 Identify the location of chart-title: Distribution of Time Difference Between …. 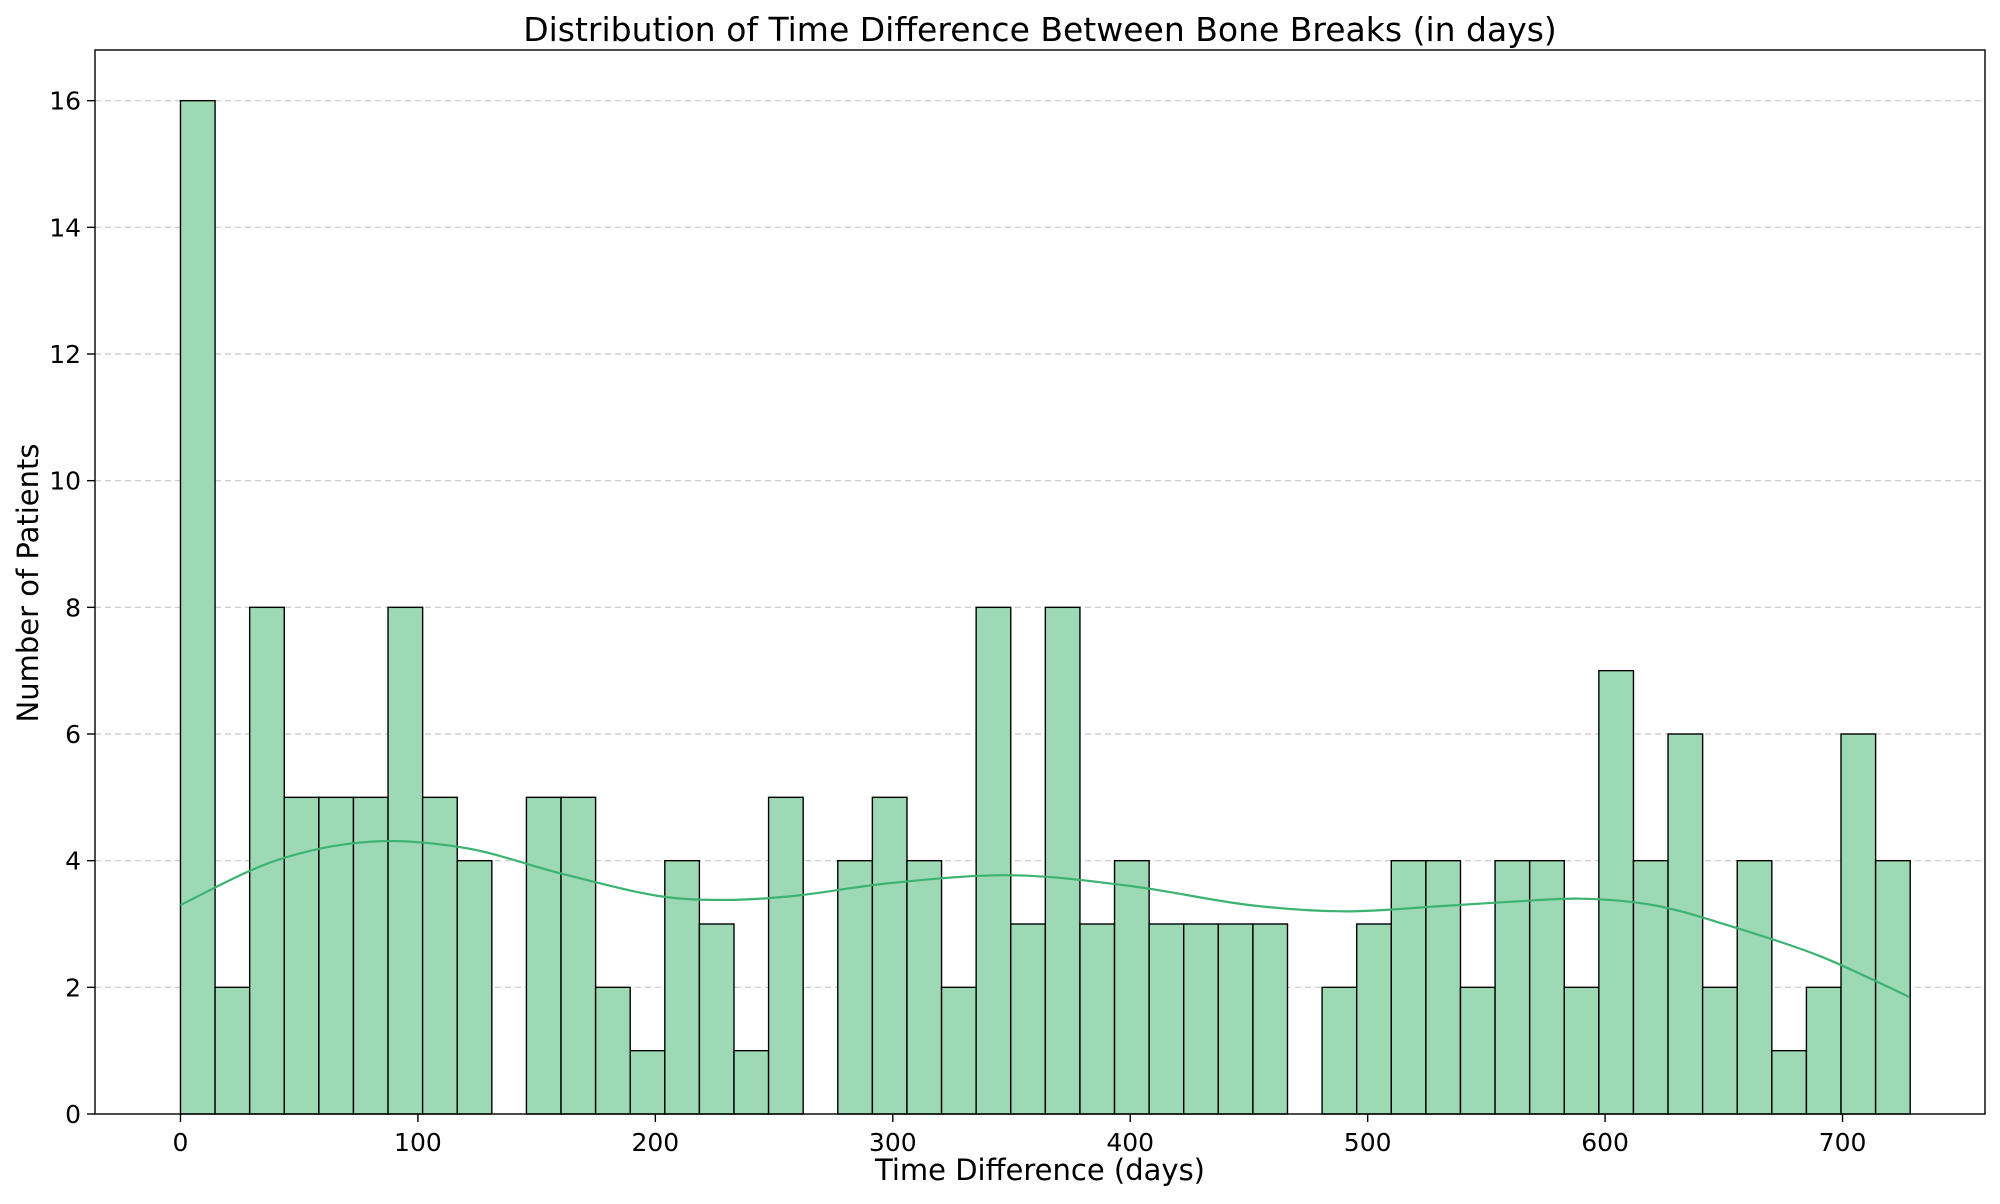
(1040, 29).